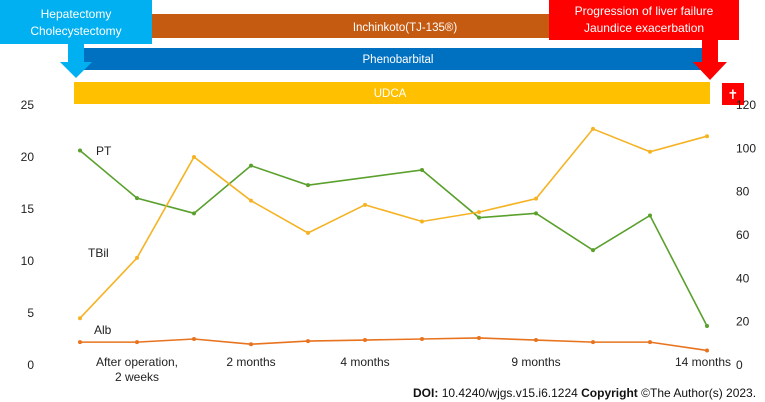 This screenshot has width=765, height=402. I want to click on surgery-arrow-icon, so click(76, 61).